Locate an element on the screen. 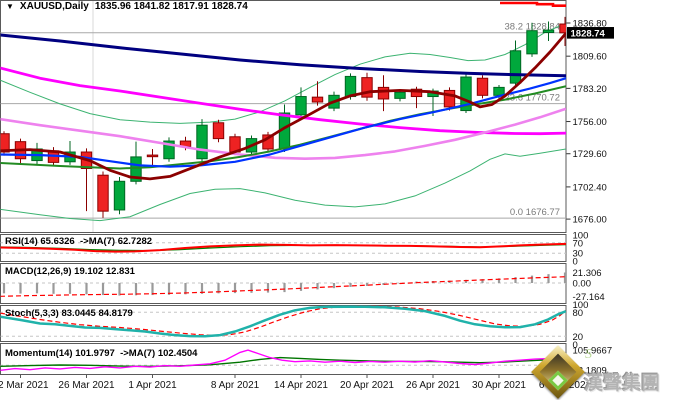 This screenshot has height=400, width=700. momentum-ma-line is located at coordinates (283, 362).